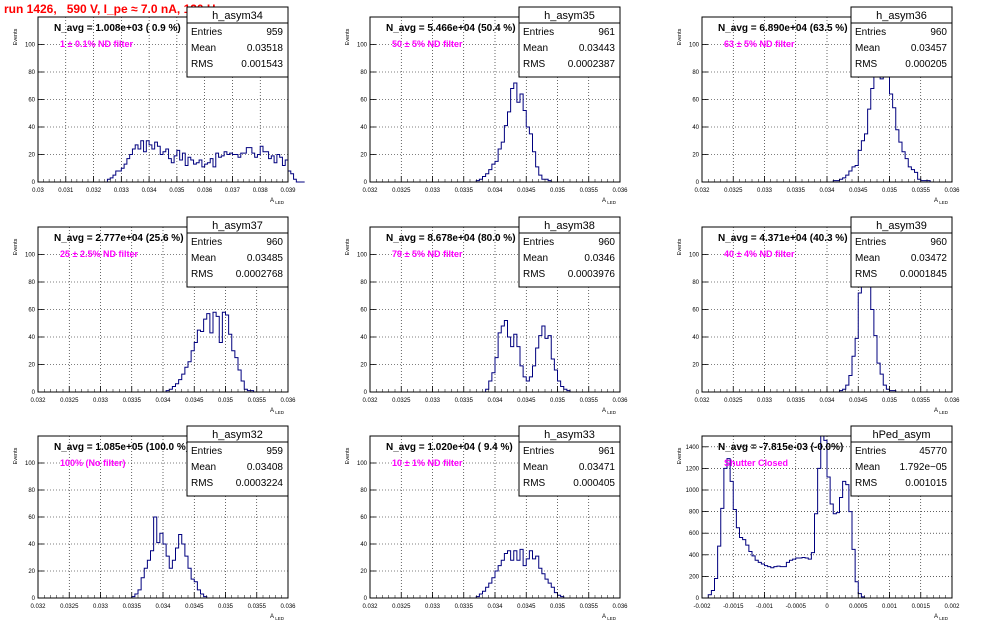 This screenshot has width=996, height=622. Describe the element at coordinates (260, 483) in the screenshot. I see `stats-value: 0.0003224` at that location.